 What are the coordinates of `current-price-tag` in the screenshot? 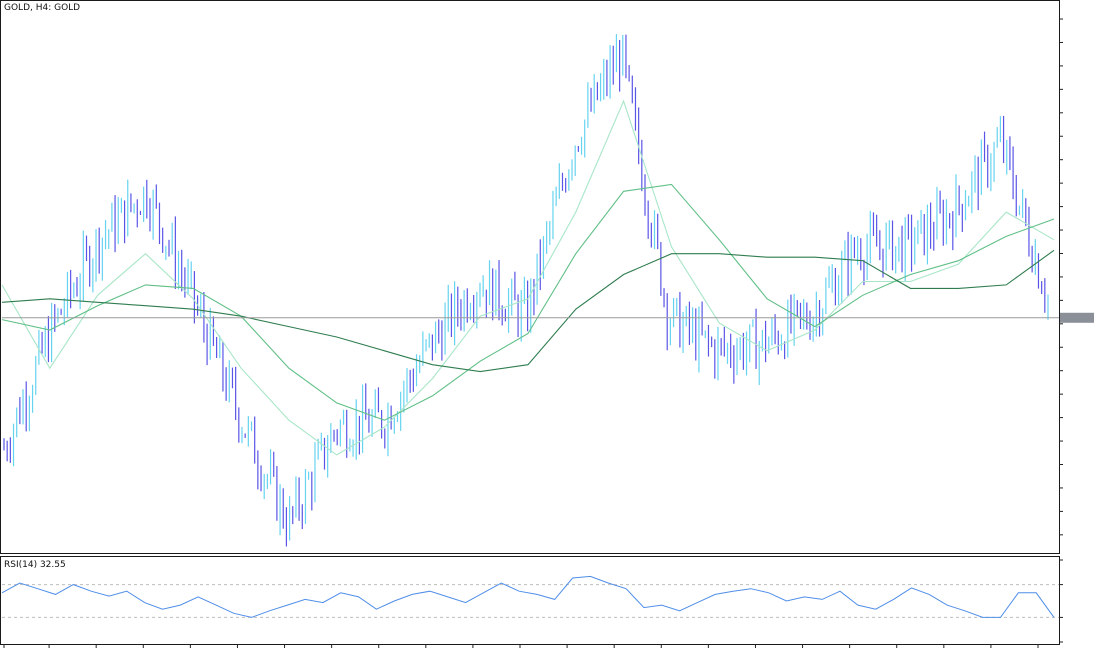 It's located at (1077, 317).